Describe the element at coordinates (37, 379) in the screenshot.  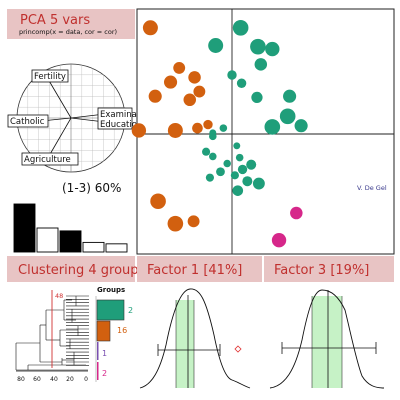
I see `dendro-tick-60: 60` at that location.